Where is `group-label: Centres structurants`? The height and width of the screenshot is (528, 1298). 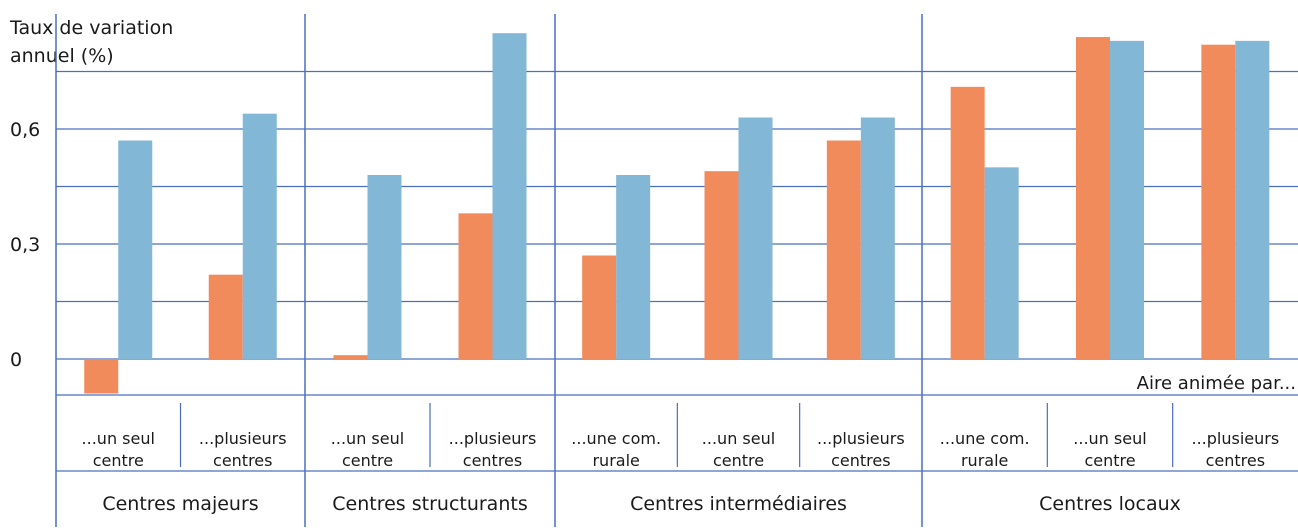 group-label: Centres structurants is located at coordinates (429, 504).